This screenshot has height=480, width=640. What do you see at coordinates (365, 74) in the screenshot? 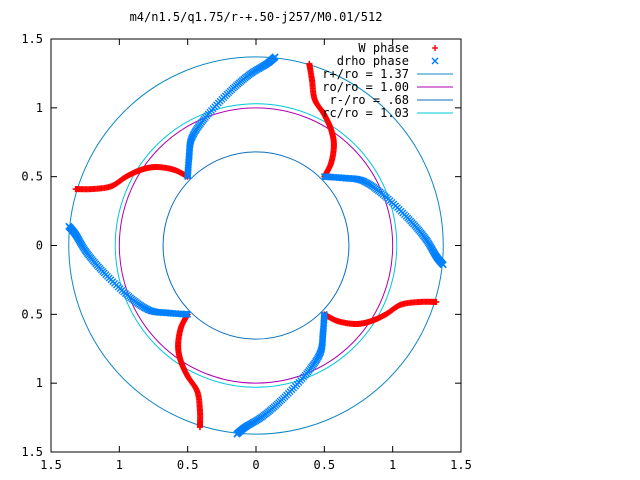
I see `legend-label: r+/ro = 1.37` at bounding box center [365, 74].